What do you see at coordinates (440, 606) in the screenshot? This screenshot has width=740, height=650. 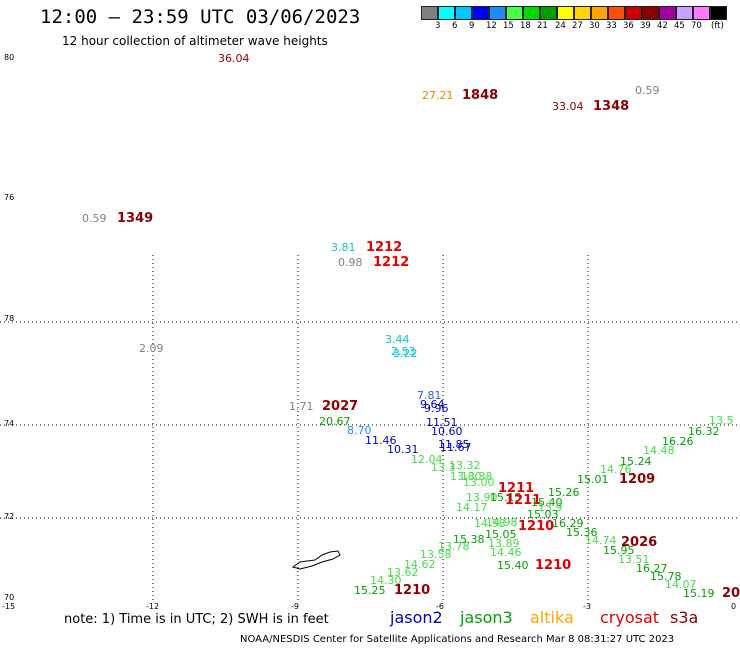 I see `lon-label: -6` at bounding box center [440, 606].